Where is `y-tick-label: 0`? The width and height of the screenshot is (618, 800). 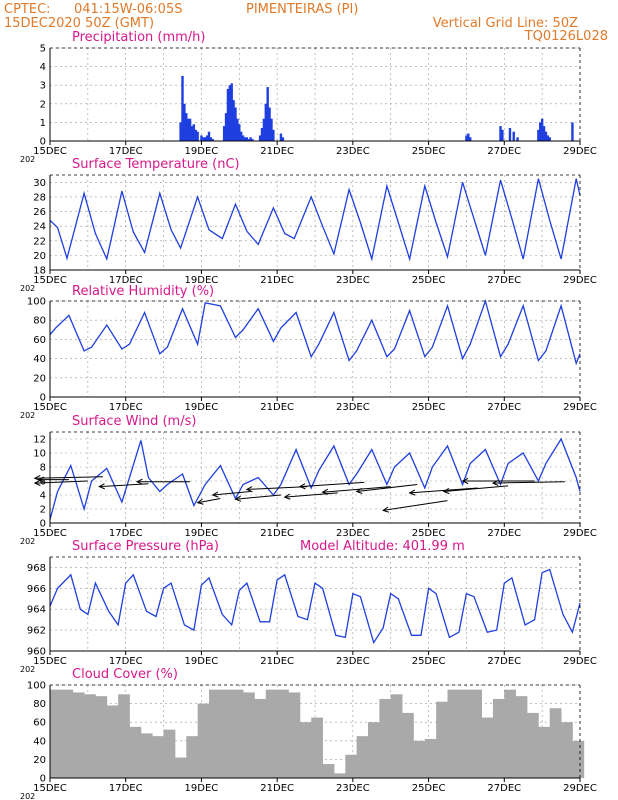
y-tick-label: 0 is located at coordinates (43, 398).